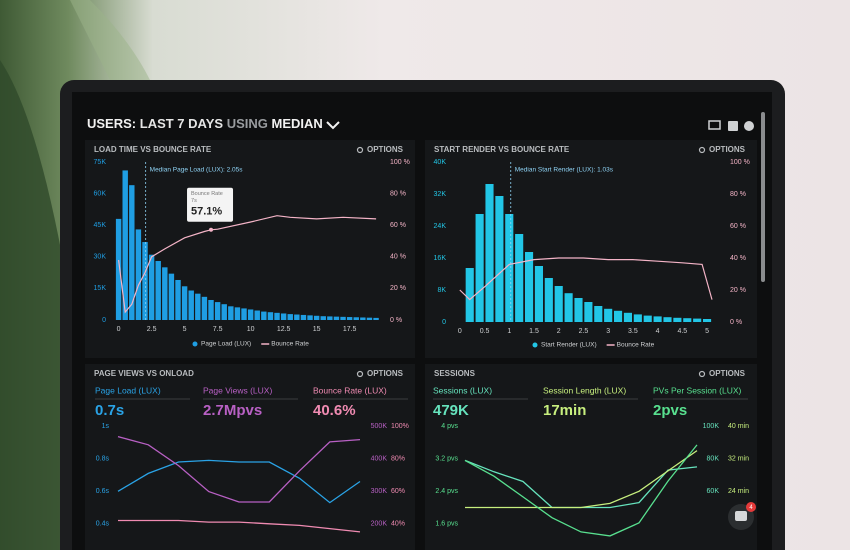  Describe the element at coordinates (35, 305) in the screenshot. I see `plant-leaf` at that location.